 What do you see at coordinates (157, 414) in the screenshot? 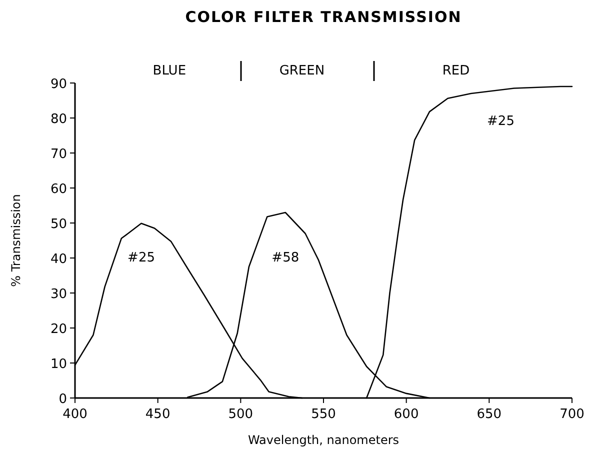
I see `x-tick-label: 450` at bounding box center [157, 414].